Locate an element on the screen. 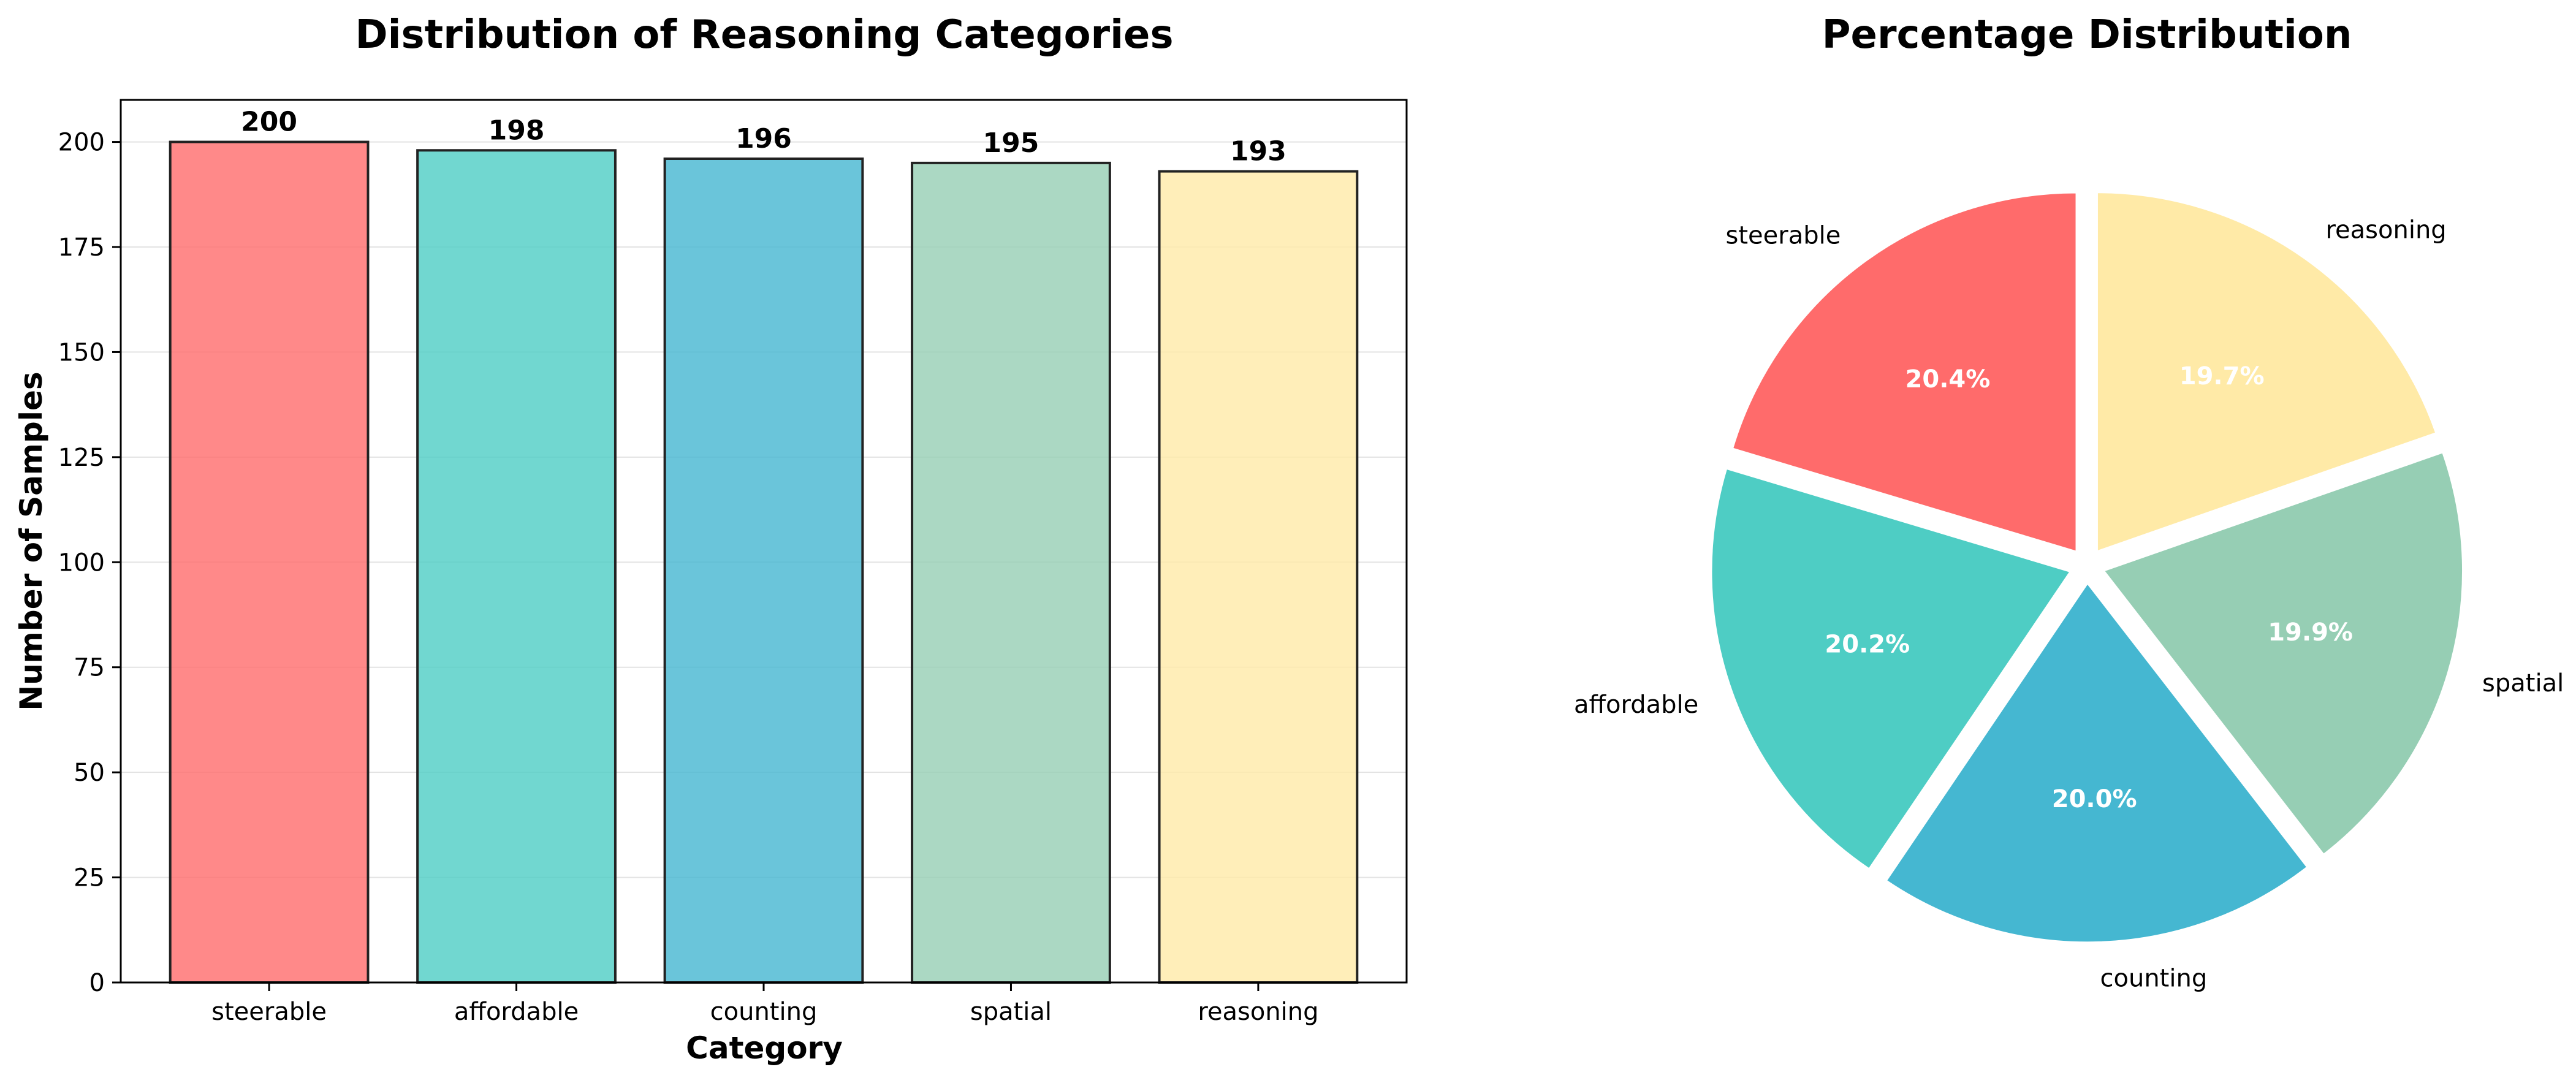 The width and height of the screenshot is (2576, 1083). bar-x-tick-label: counting is located at coordinates (764, 1012).